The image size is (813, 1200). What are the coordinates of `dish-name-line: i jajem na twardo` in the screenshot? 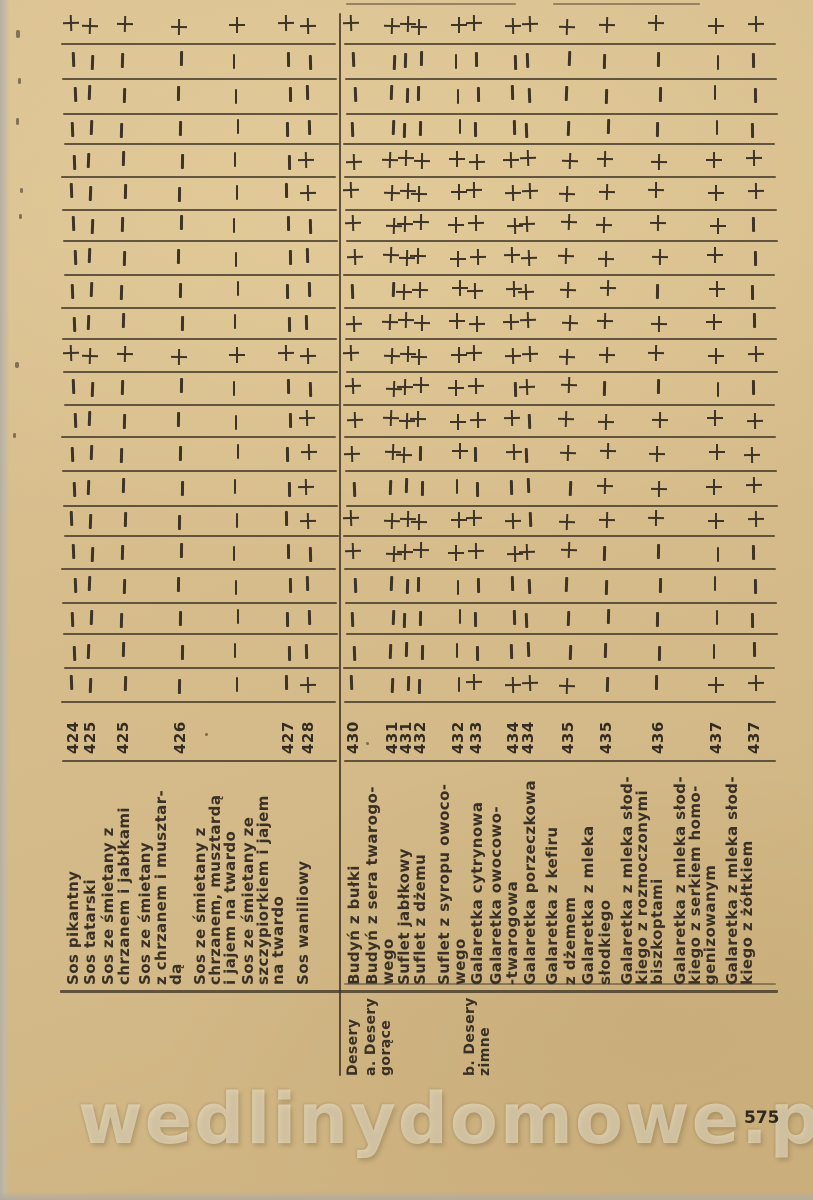 It's located at (230, 907).